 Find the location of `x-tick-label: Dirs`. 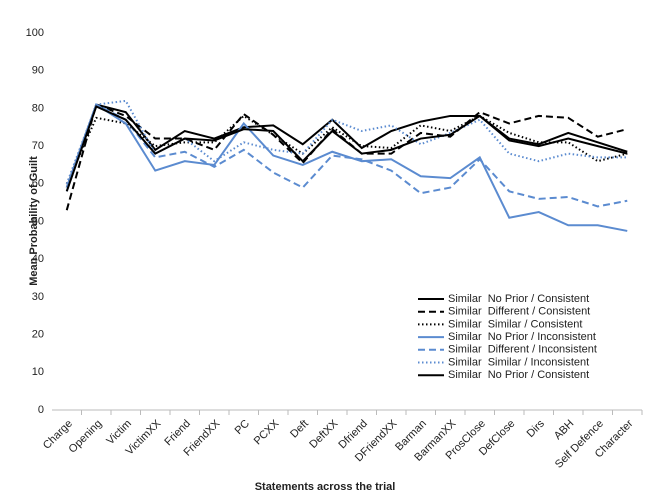

x-tick-label: Dirs is located at coordinates (536, 428).